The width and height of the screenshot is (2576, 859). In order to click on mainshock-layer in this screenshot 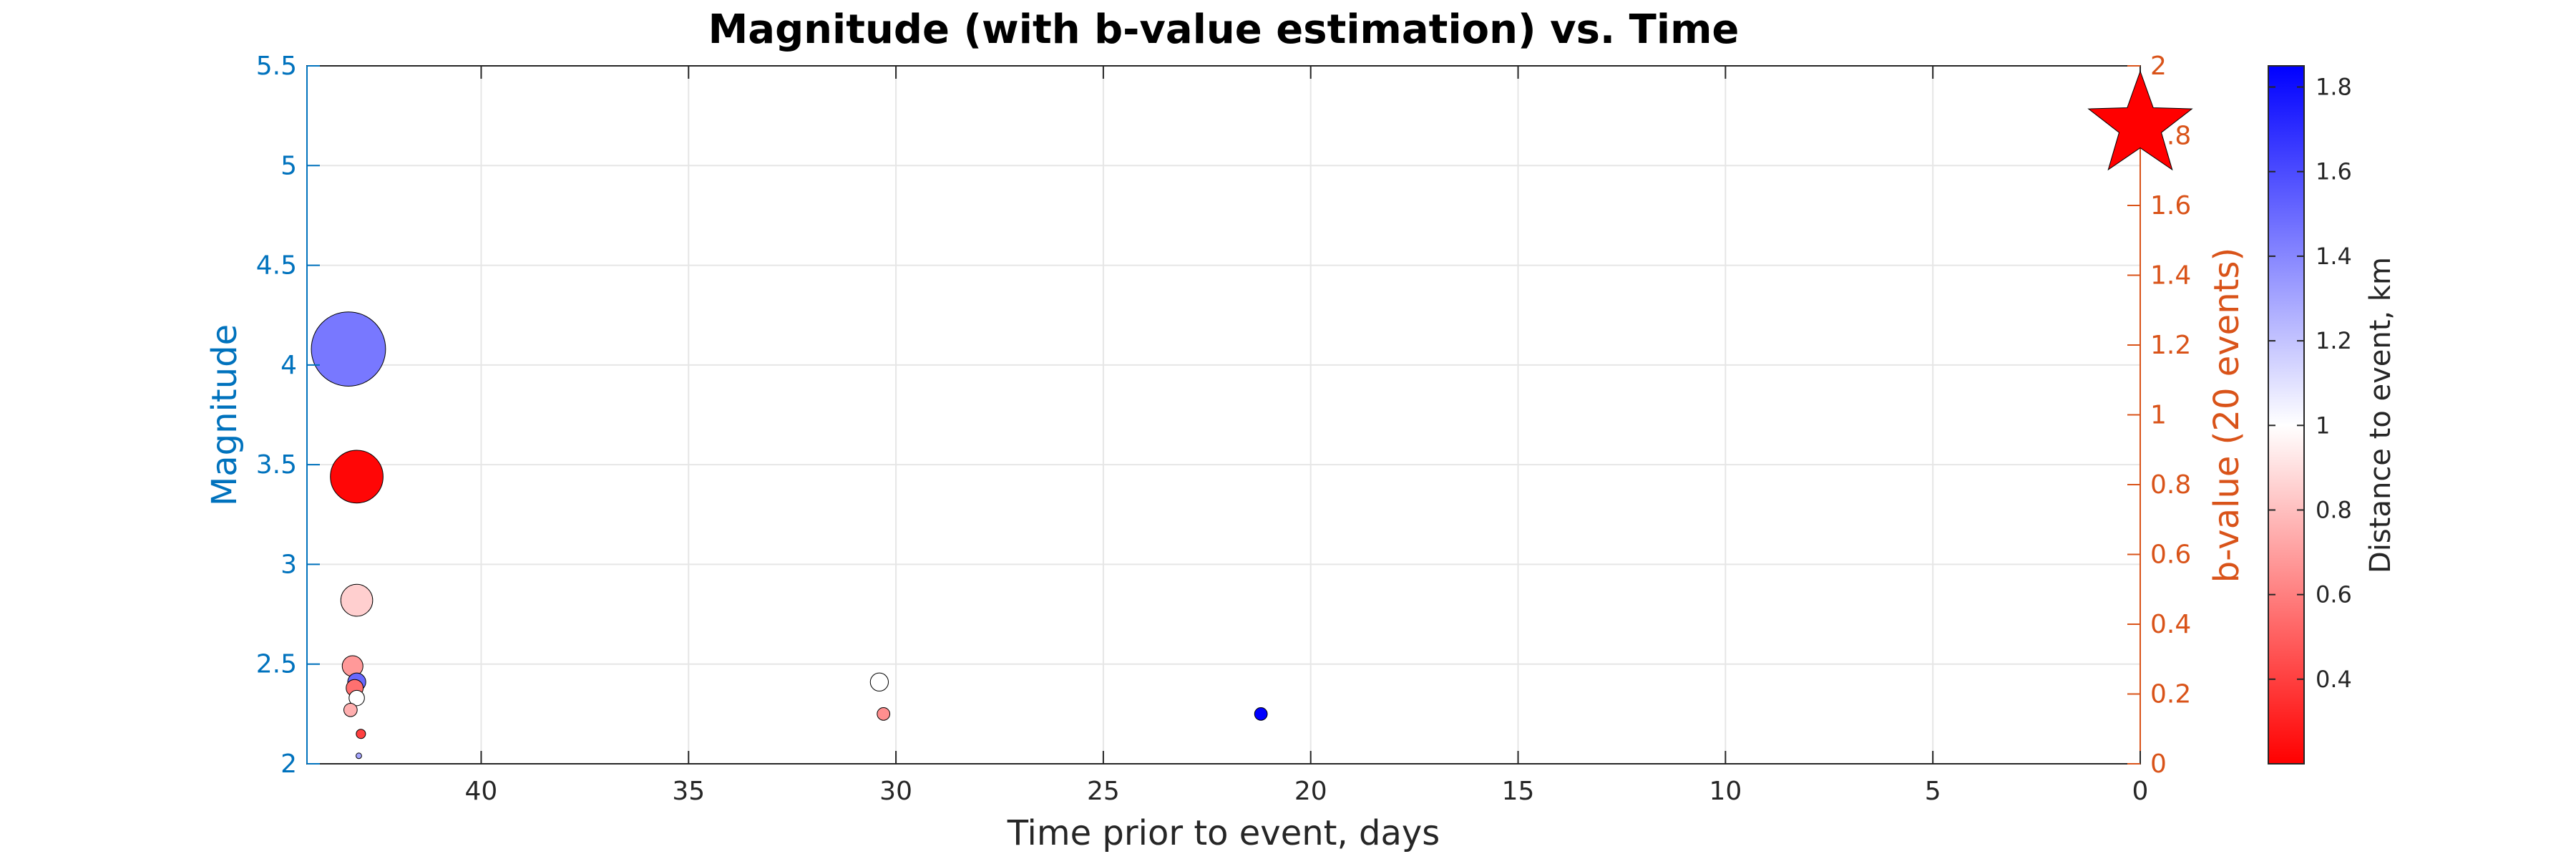, I will do `click(2140, 120)`.